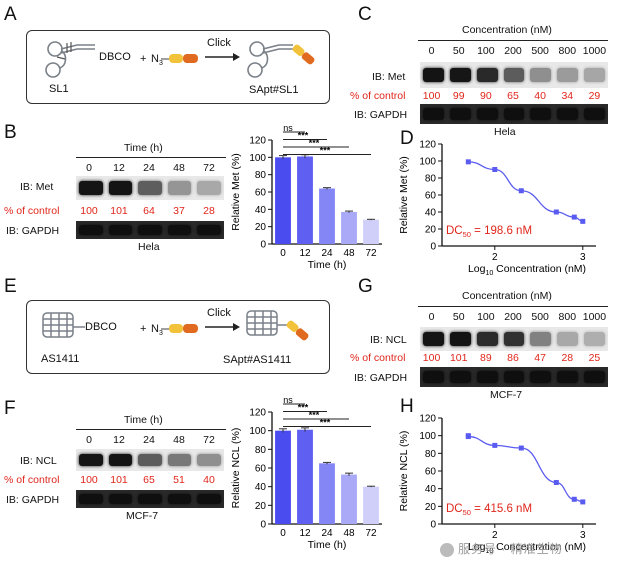 The image size is (618, 571). What do you see at coordinates (119, 480) in the screenshot?
I see `f-pct-1: 101` at bounding box center [119, 480].